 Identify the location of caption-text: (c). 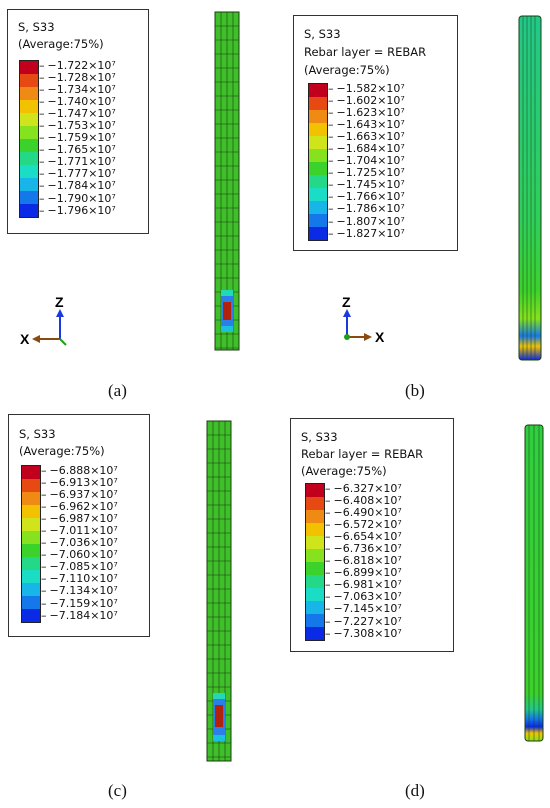
(117, 790).